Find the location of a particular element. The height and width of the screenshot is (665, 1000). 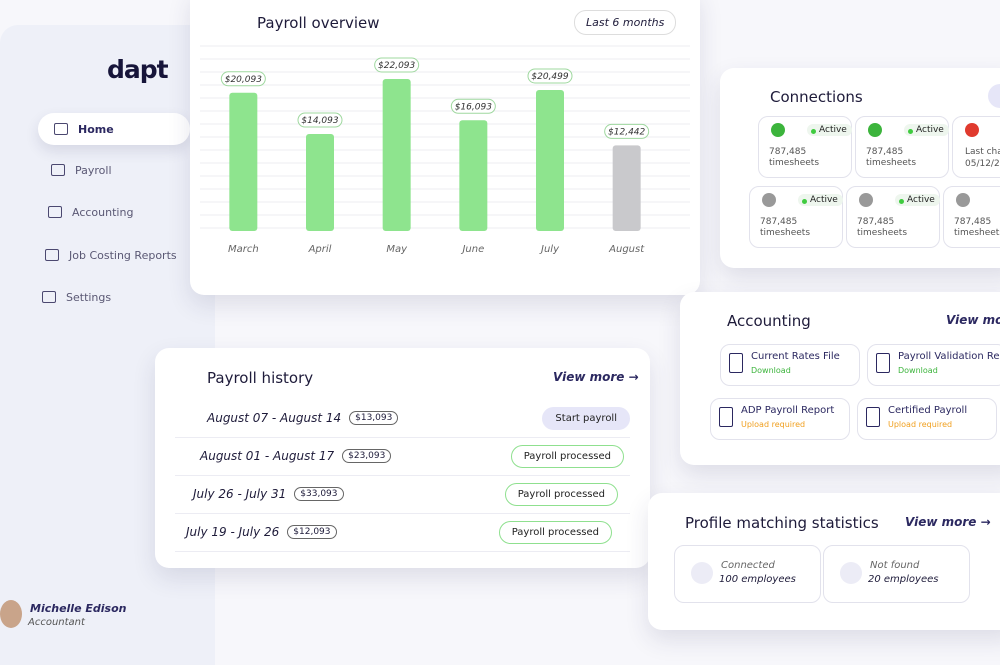

stat-value: 100 employees is located at coordinates (757, 579).